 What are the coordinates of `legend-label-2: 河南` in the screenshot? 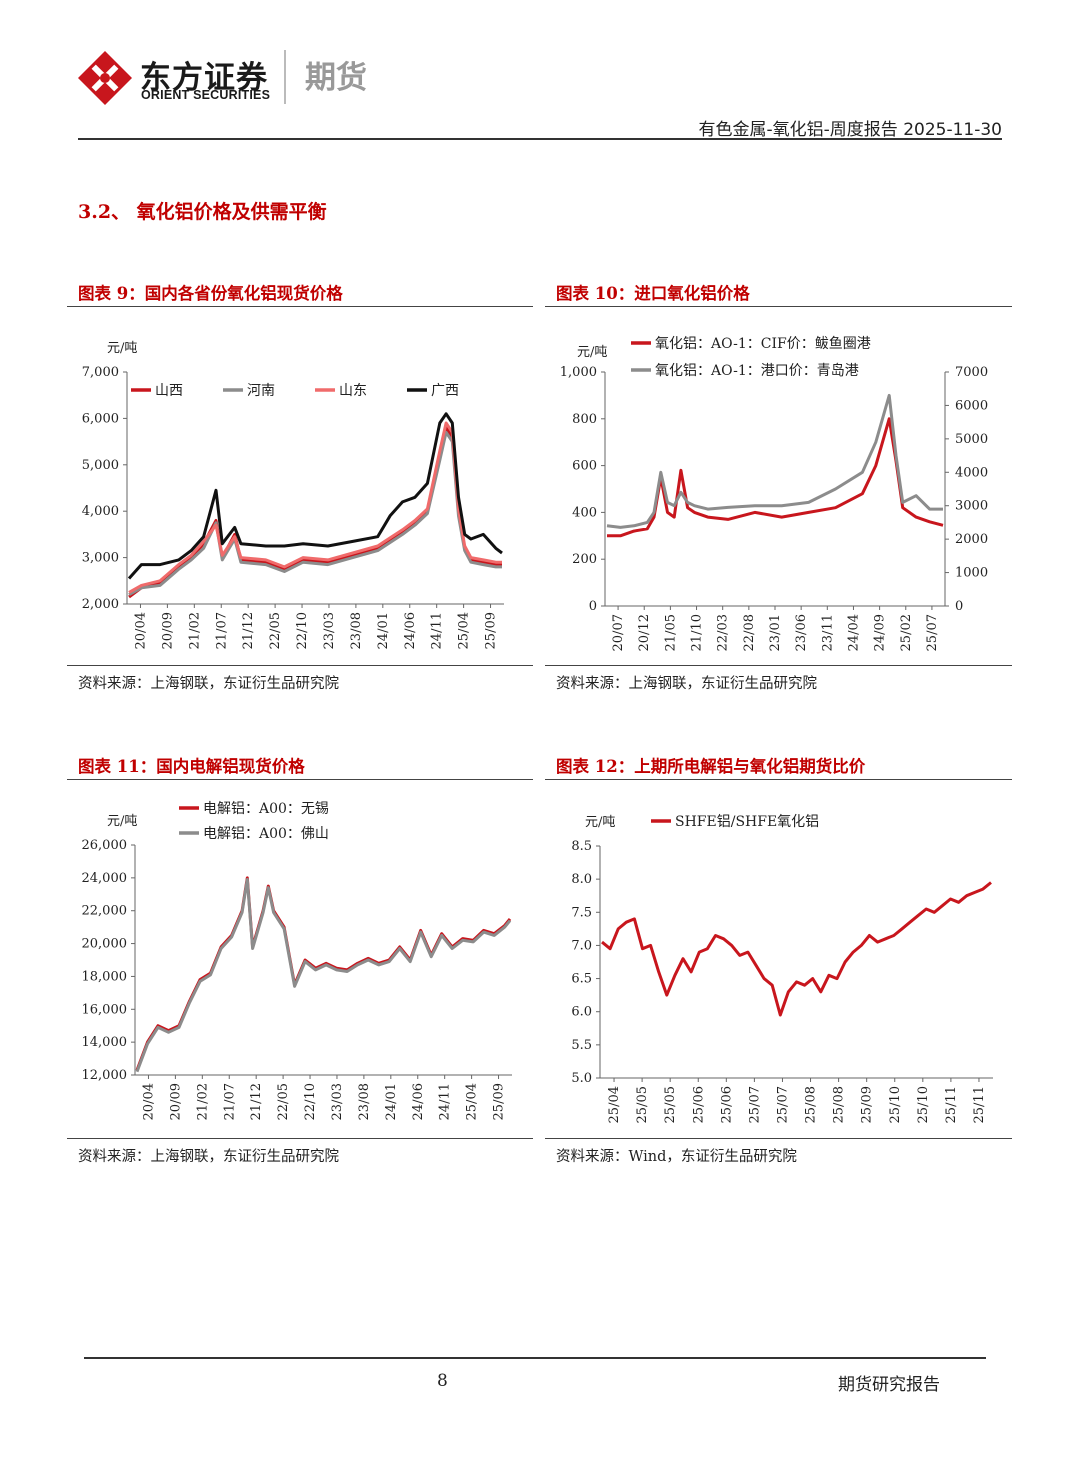 It's located at (261, 391).